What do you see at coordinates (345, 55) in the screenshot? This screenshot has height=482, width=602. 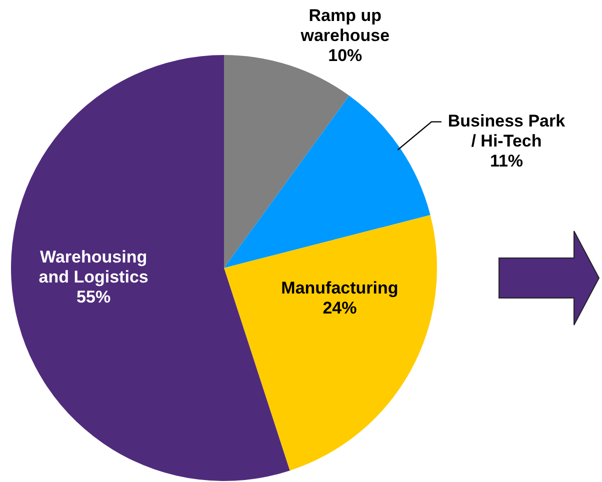 I see `data-label: 10%` at bounding box center [345, 55].